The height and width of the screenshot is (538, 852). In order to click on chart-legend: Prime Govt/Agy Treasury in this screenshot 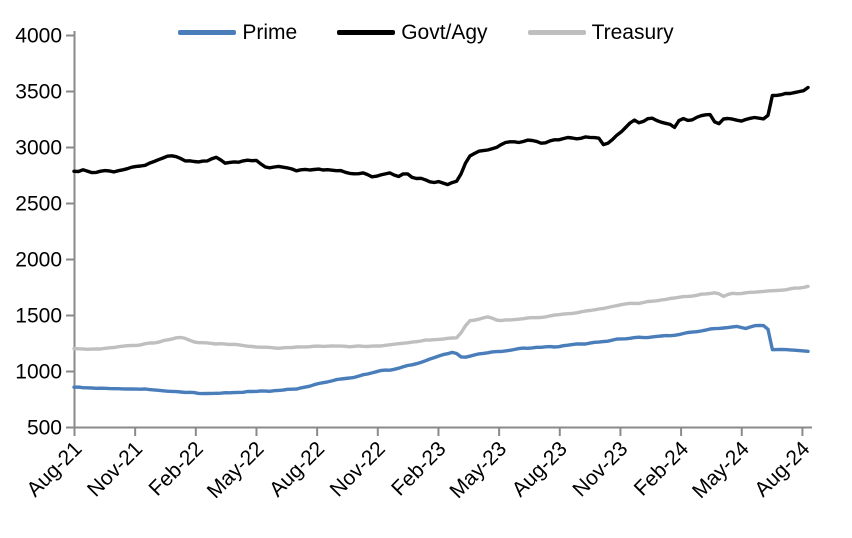, I will do `click(426, 32)`.